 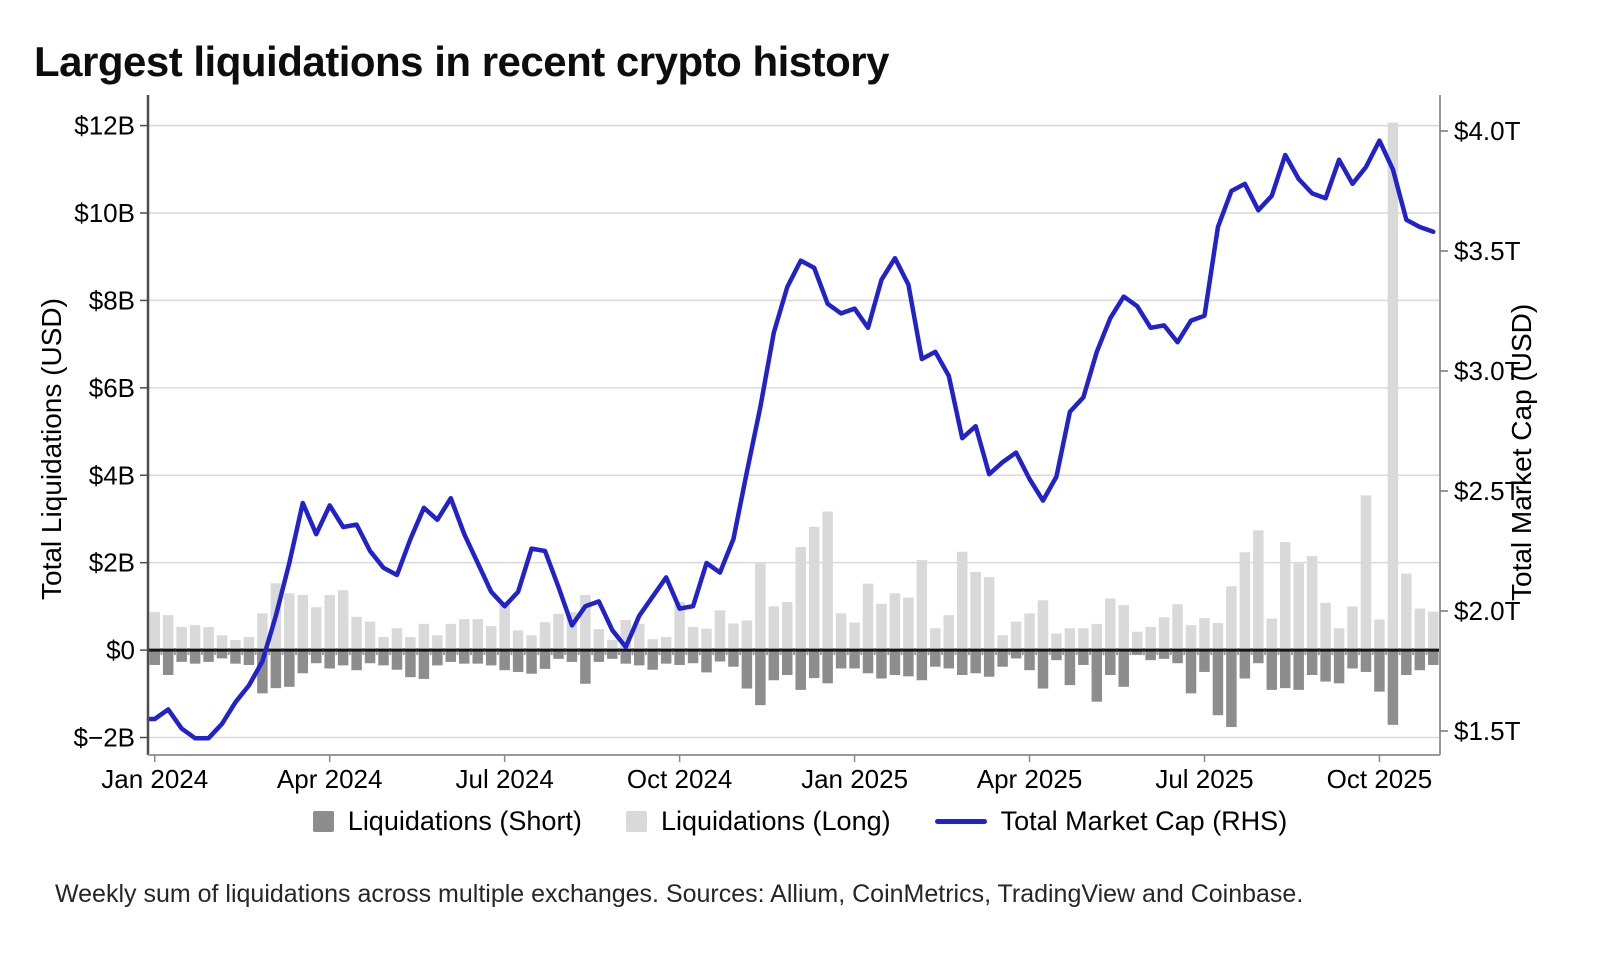 I want to click on legend-long-label: Liquidations (Long), so click(x=775, y=821).